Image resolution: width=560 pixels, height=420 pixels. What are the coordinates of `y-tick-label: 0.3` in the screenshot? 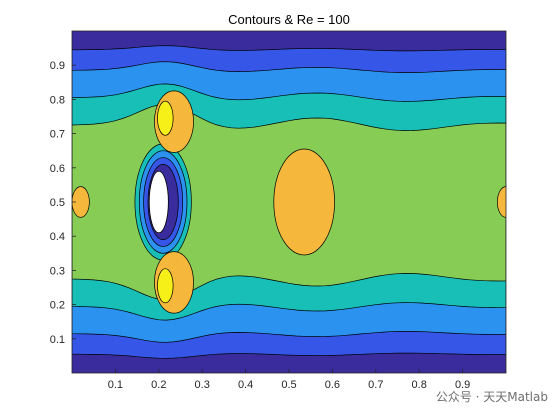 It's located at (57, 271).